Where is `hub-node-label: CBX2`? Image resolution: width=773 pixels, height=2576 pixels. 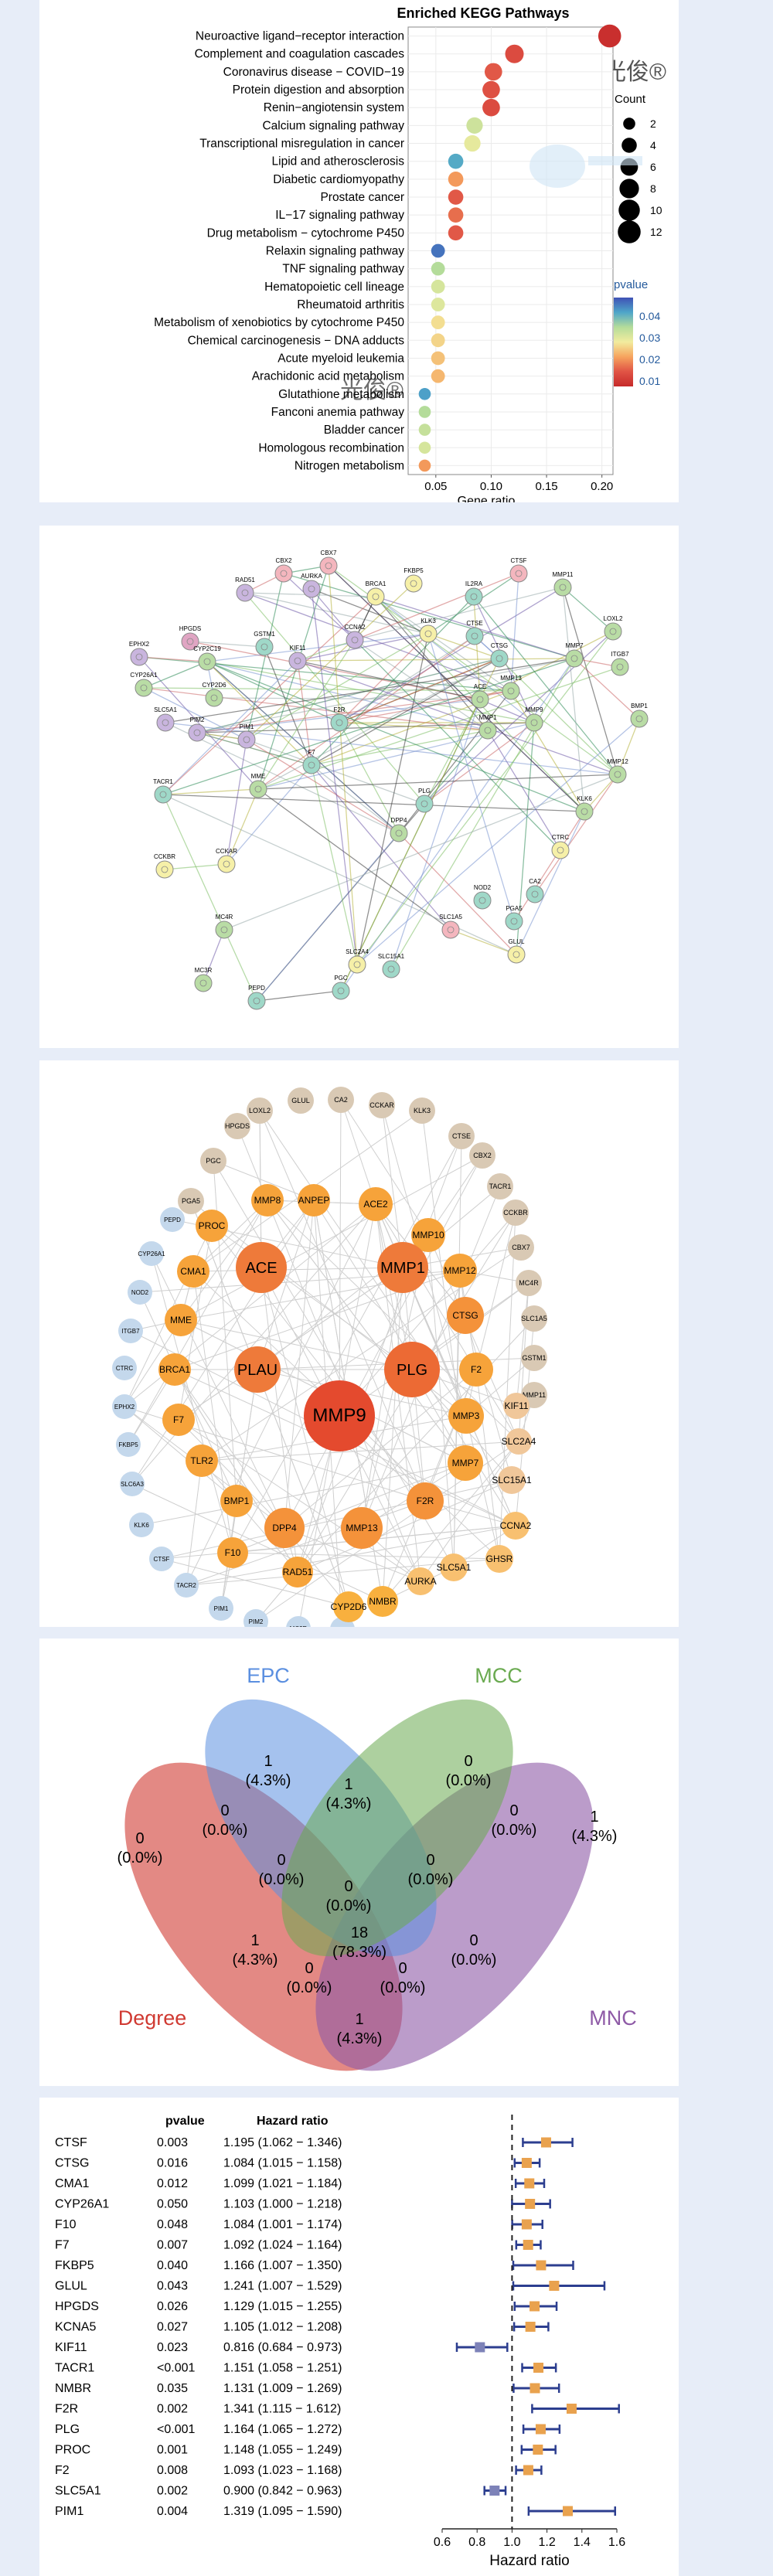
hub-node-label: CBX2 is located at coordinates (482, 1155).